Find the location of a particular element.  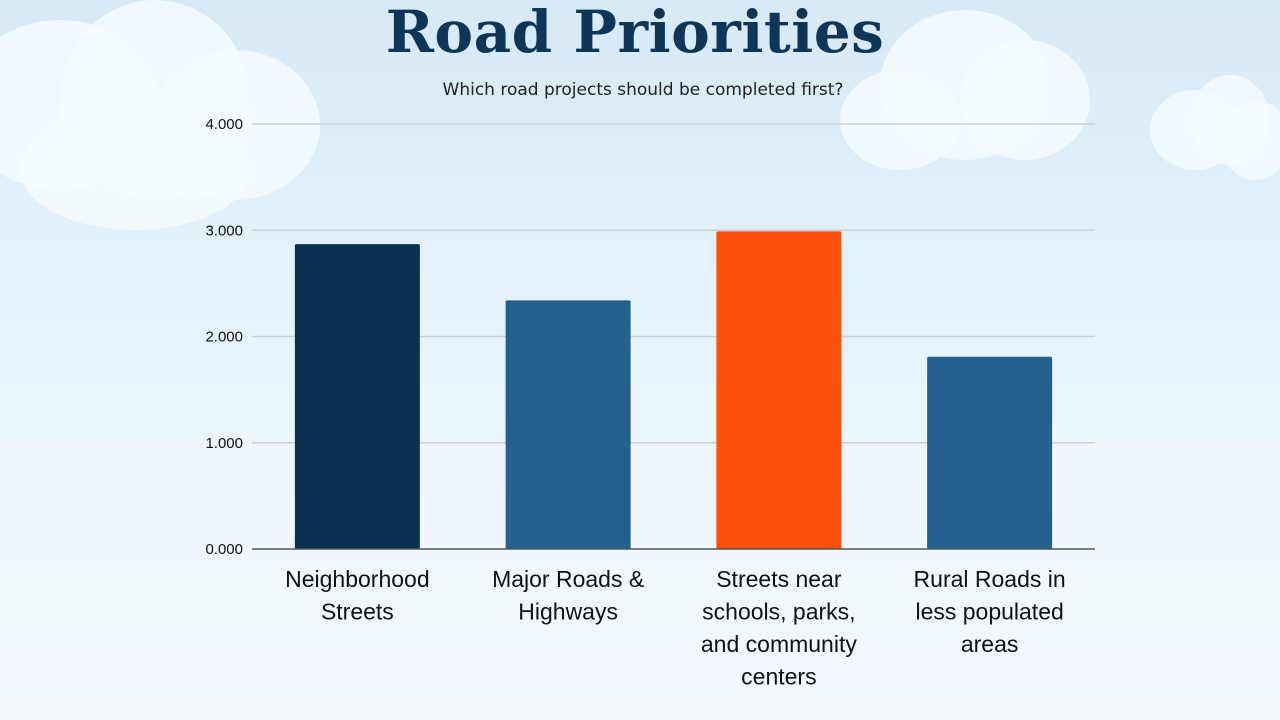

x-category-label-line: schools, parks, is located at coordinates (778, 612).